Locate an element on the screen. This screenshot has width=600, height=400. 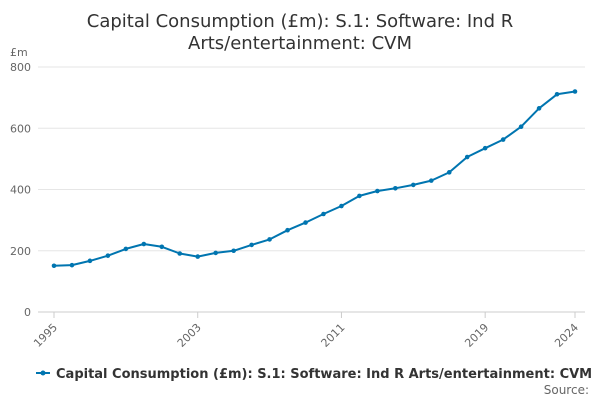
data-point-2009 is located at coordinates (305, 222).